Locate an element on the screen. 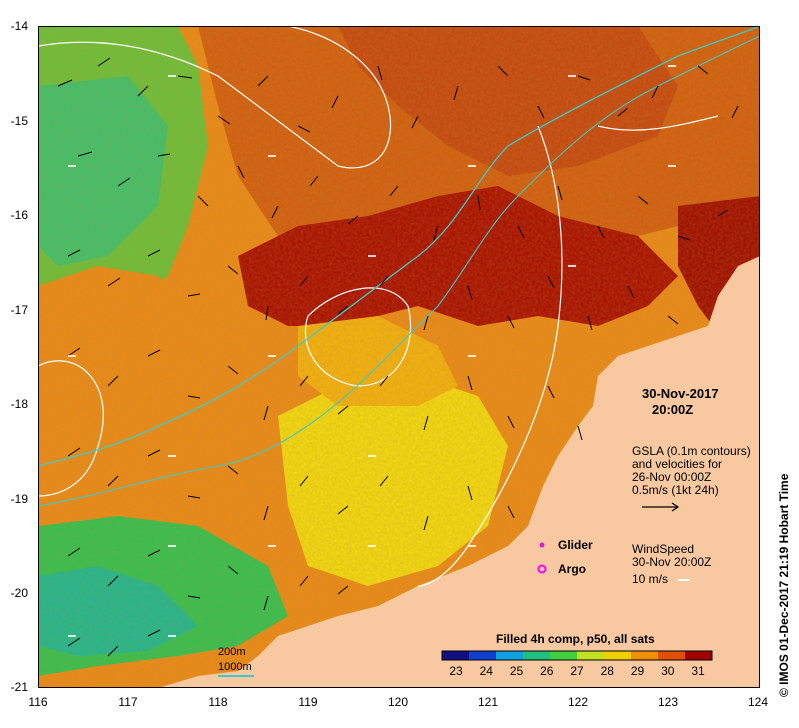  lon-label: 120 is located at coordinates (398, 702).